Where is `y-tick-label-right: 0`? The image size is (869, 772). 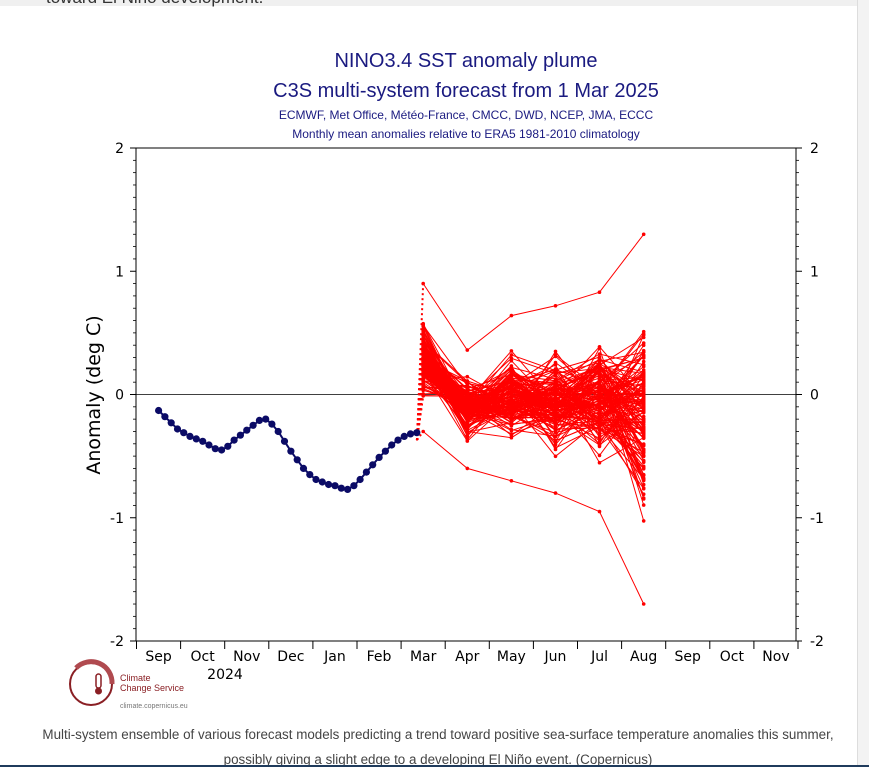
y-tick-label-right: 0 is located at coordinates (814, 396).